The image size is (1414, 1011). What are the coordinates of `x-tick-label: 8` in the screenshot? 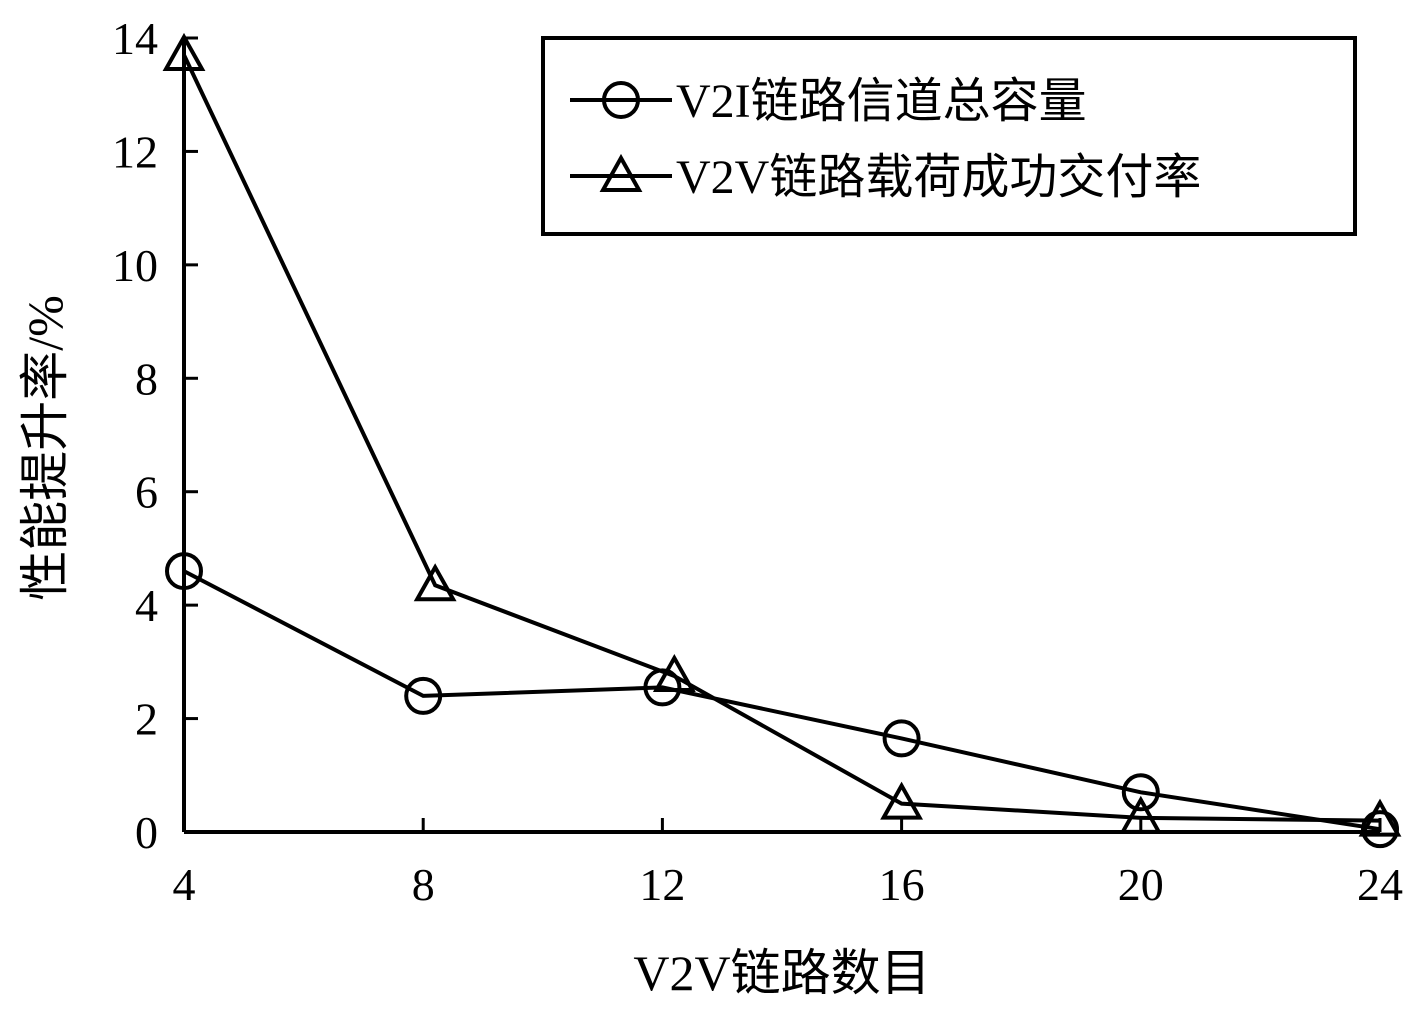 It's located at (423, 884).